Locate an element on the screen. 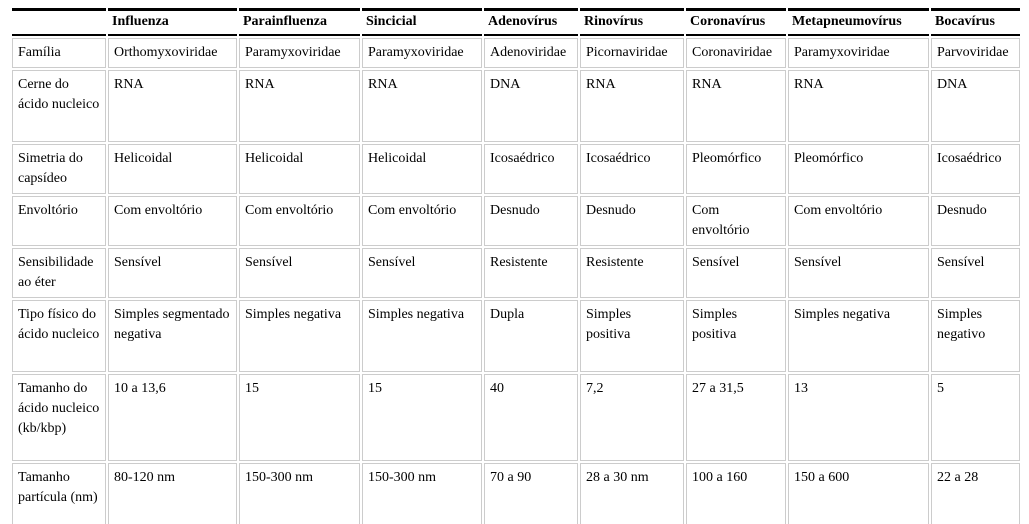  cell: Adenoviridae is located at coordinates (531, 53).